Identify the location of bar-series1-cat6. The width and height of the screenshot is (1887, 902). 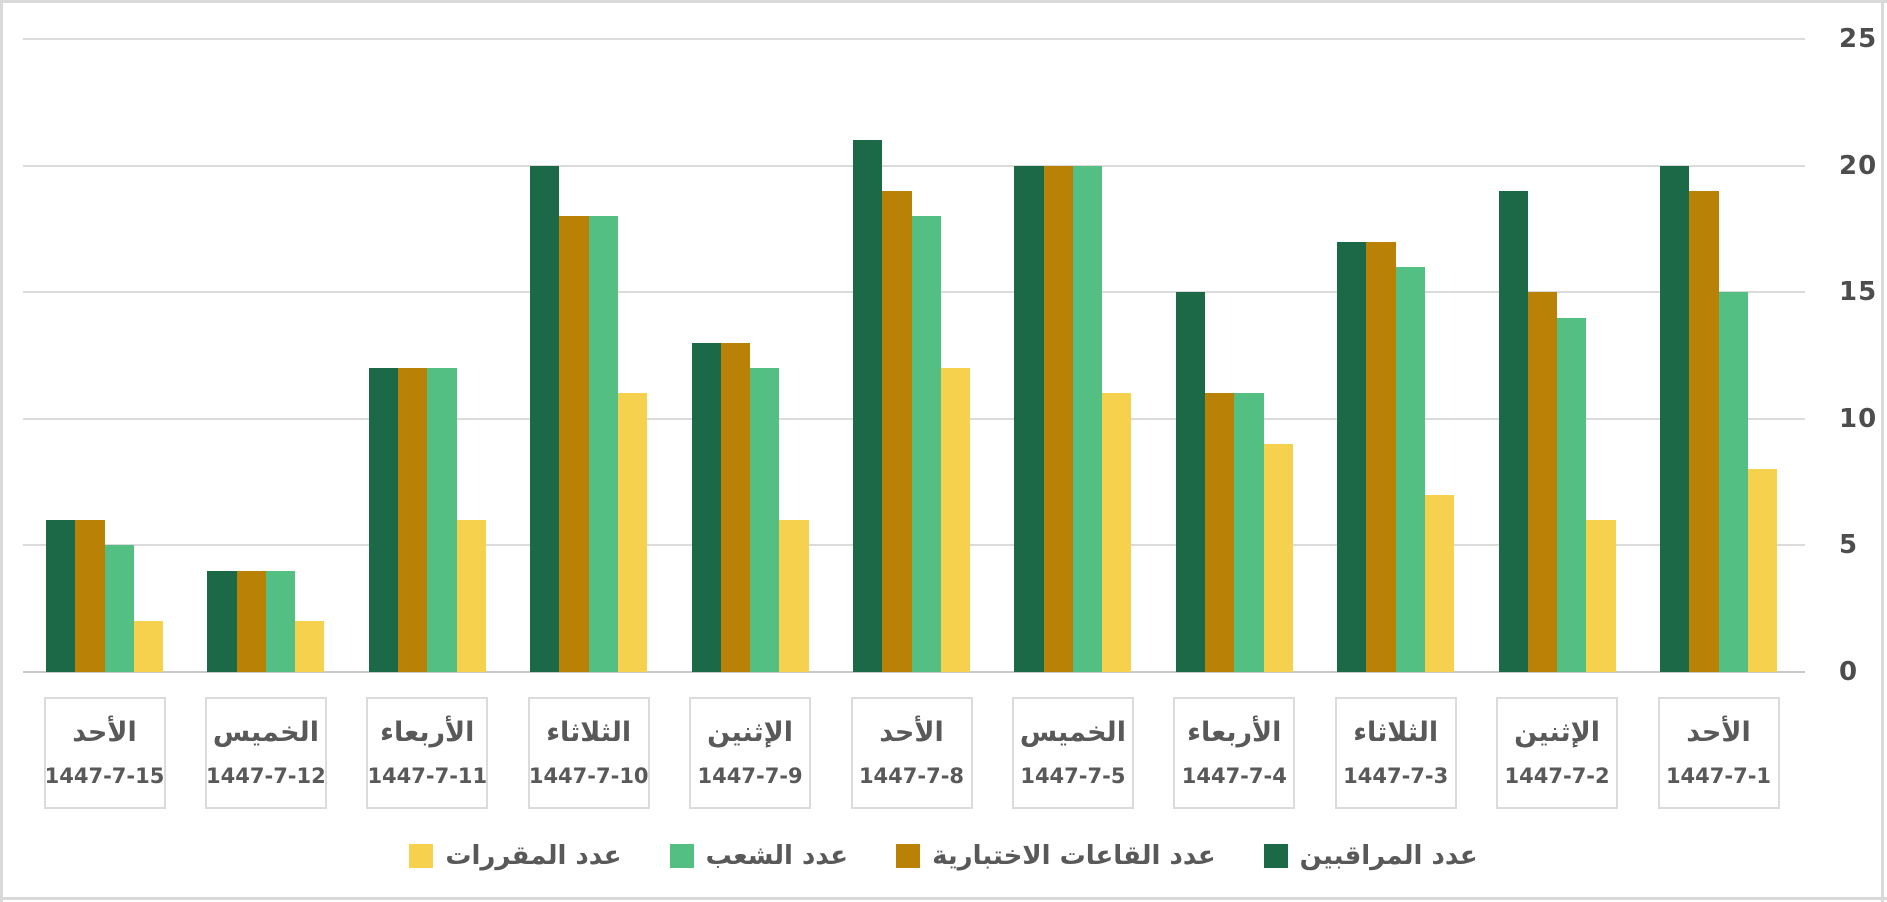
(1058, 418).